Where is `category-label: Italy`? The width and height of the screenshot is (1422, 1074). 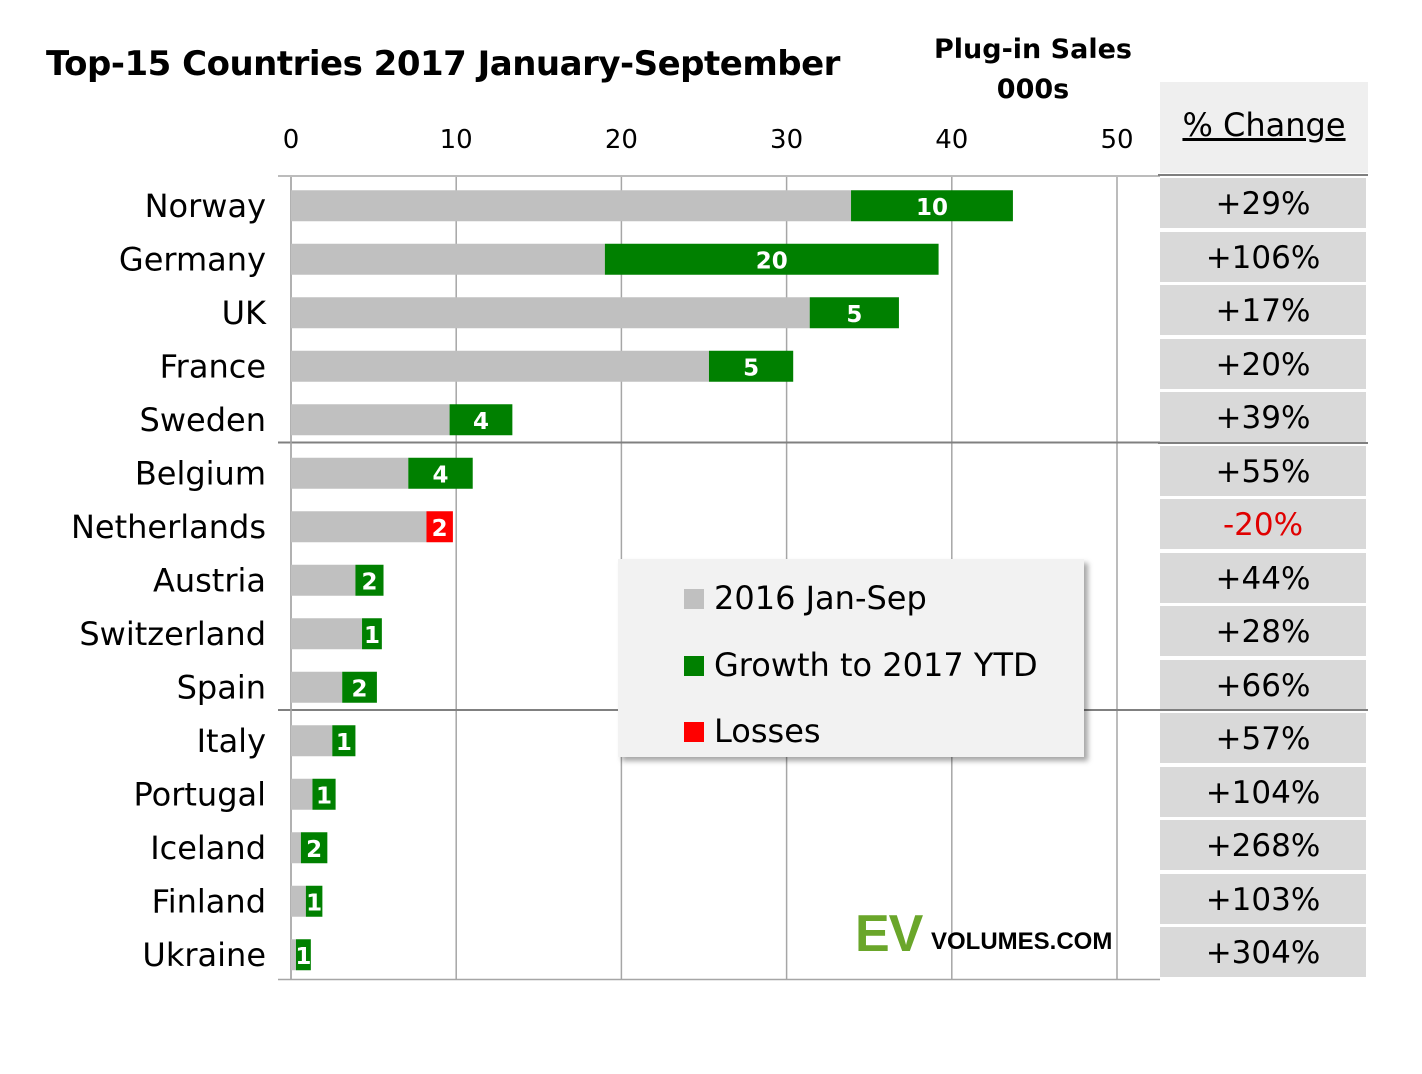
category-label: Italy is located at coordinates (231, 741).